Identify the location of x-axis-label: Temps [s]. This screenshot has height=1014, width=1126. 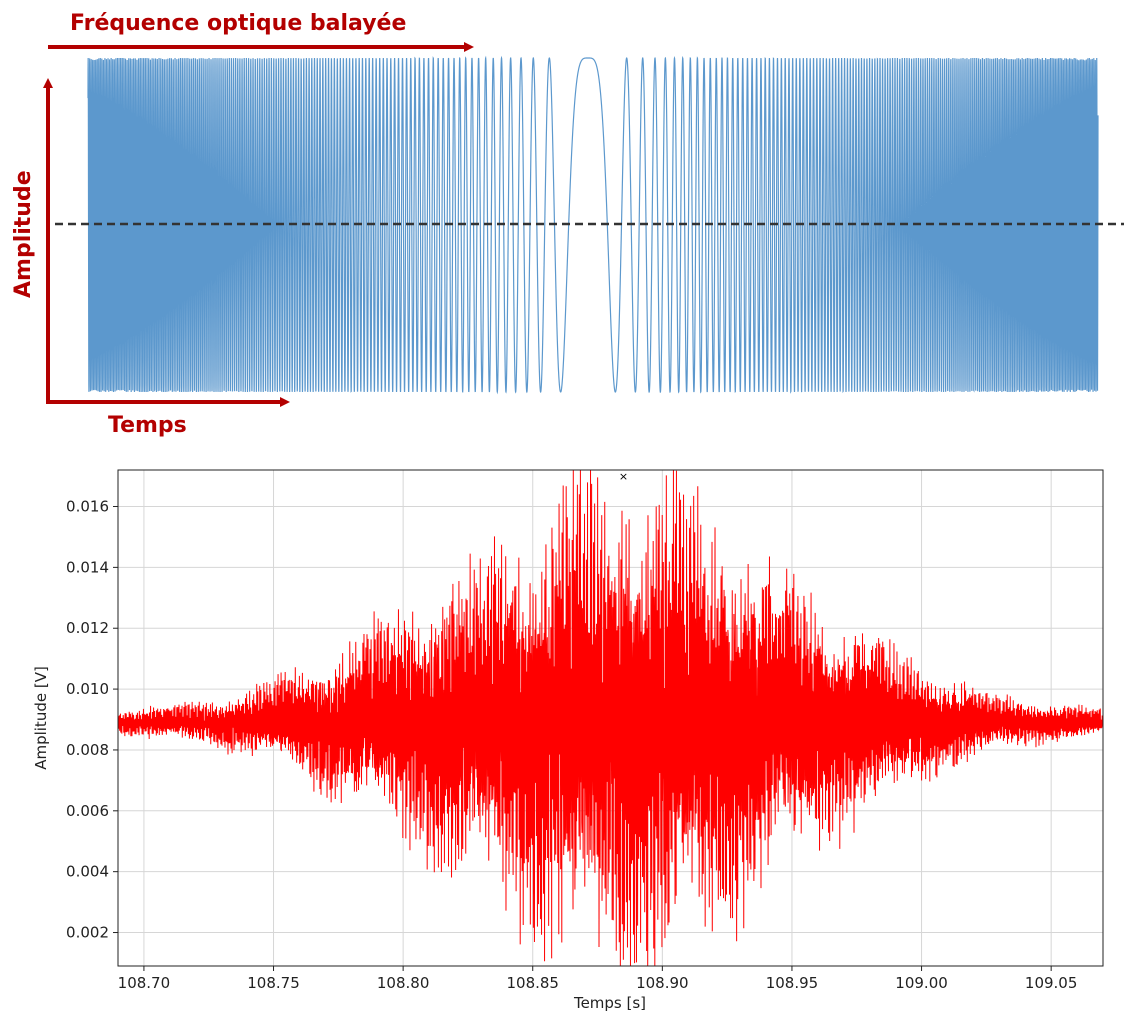
(609, 1003).